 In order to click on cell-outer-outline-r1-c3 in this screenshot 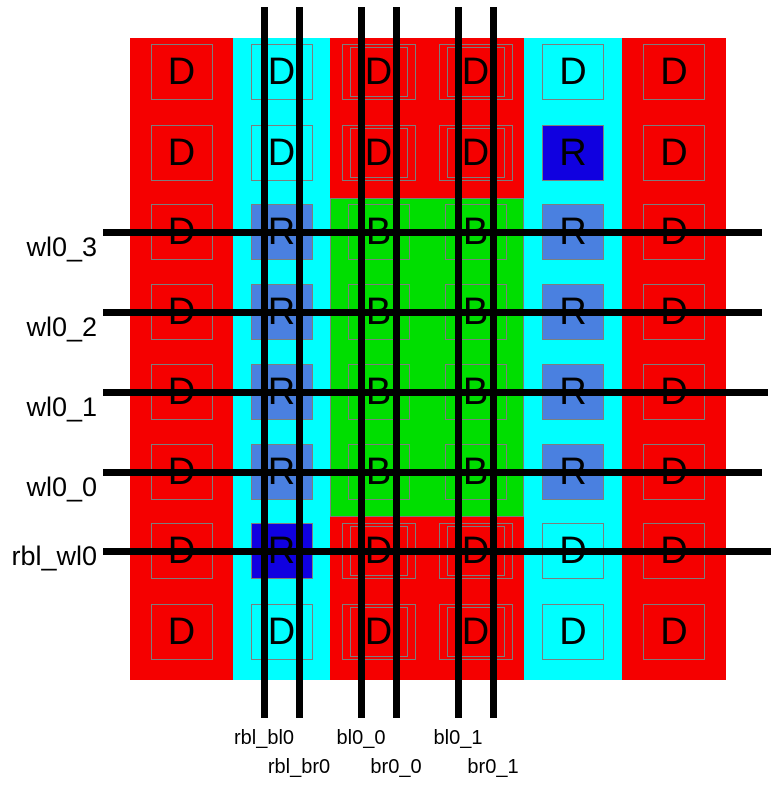, I will do `click(475, 153)`.